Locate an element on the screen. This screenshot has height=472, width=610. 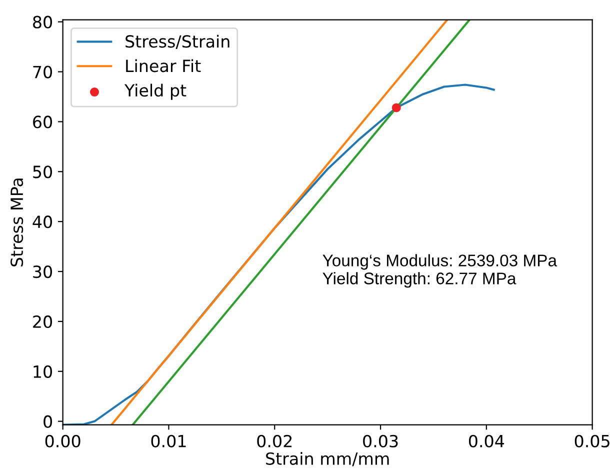
y-tick-label: 0 is located at coordinates (48, 421).